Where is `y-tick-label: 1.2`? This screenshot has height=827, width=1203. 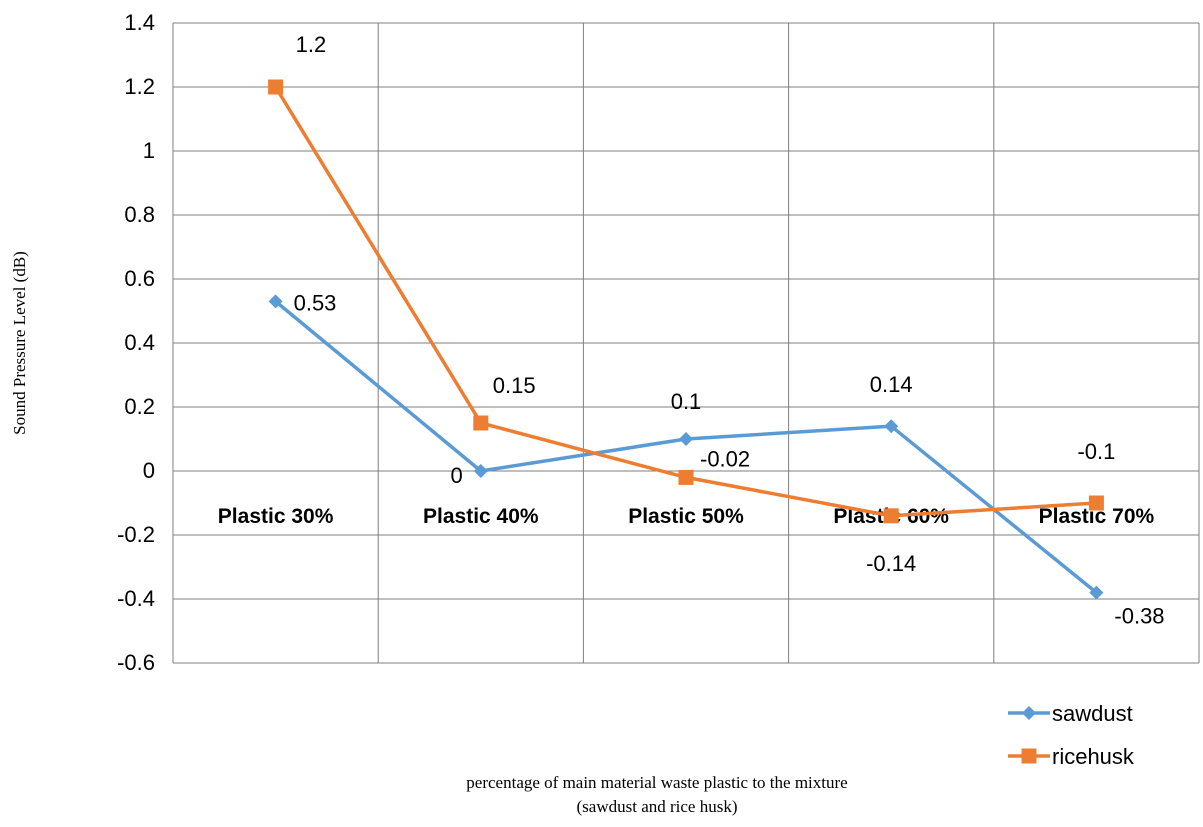 y-tick-label: 1.2 is located at coordinates (139, 86).